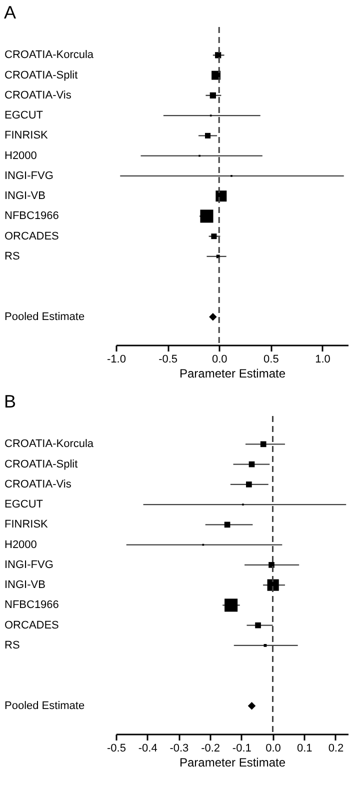 The height and width of the screenshot is (800, 362). Describe the element at coordinates (10, 401) in the screenshot. I see `chart-title: B` at that location.